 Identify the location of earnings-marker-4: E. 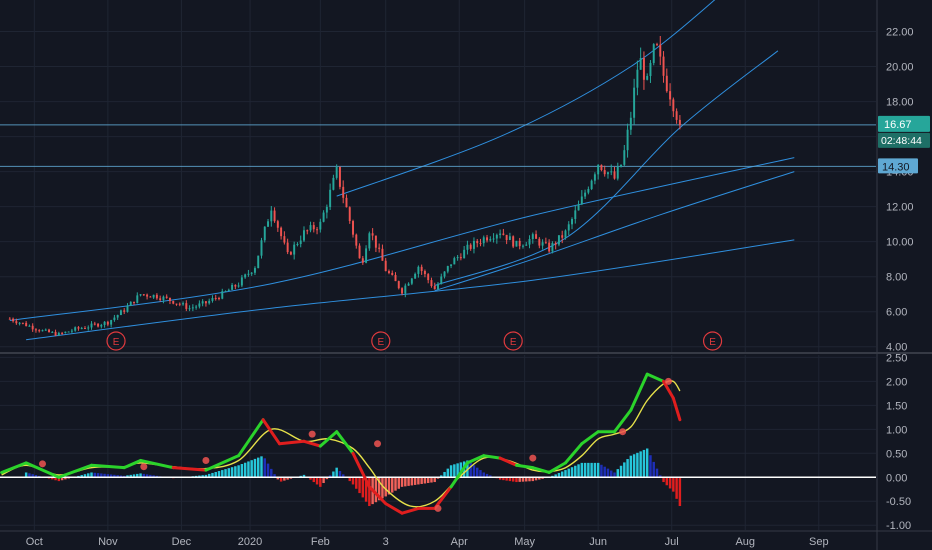
(712, 341).